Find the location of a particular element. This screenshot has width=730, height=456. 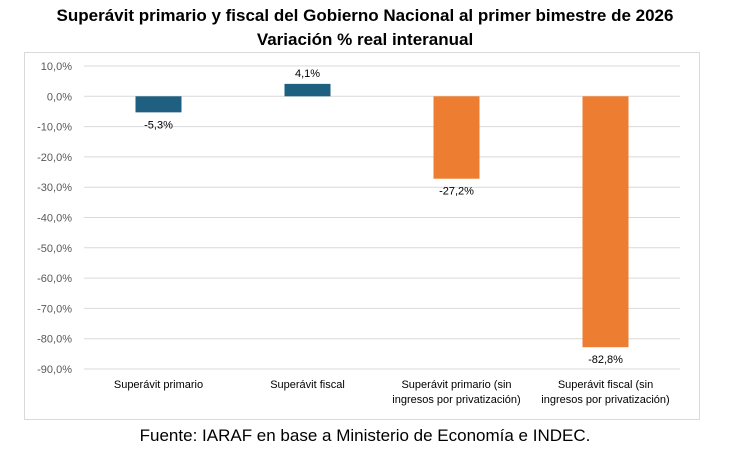

data-label: -5,3% is located at coordinates (158, 125).